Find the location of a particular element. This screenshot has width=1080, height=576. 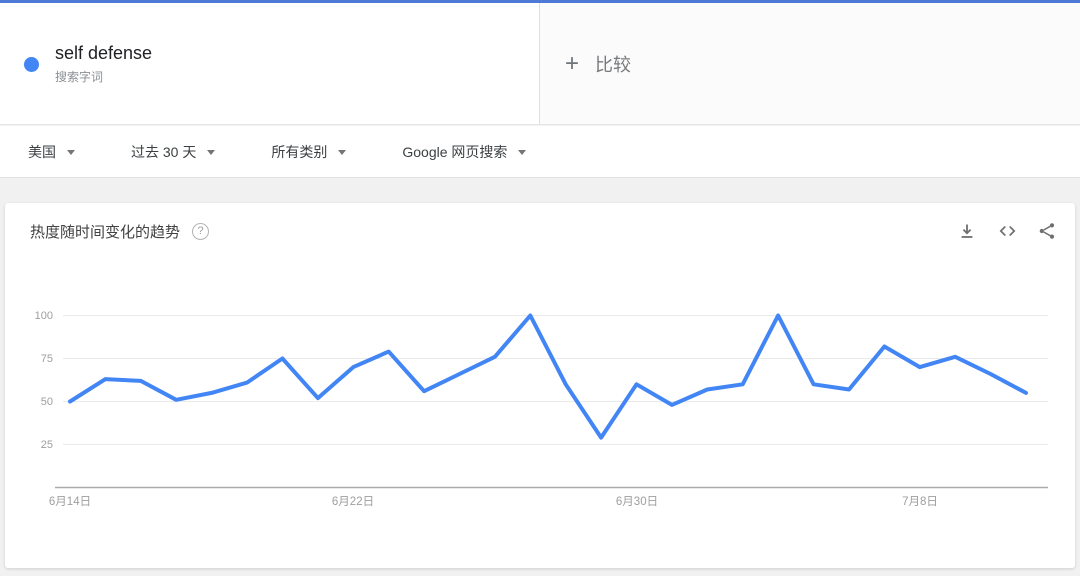

compare-label: 比较 is located at coordinates (613, 64).